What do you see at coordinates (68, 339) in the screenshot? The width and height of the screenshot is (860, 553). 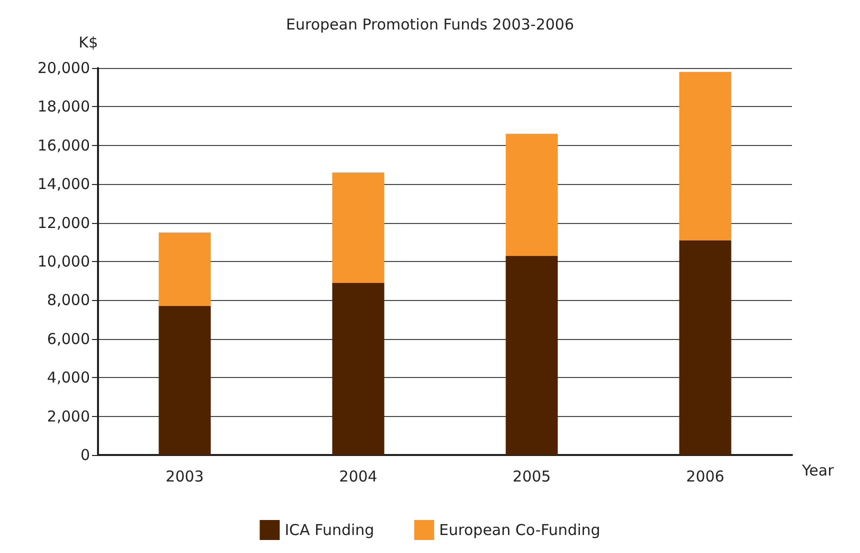 I see `y-tick-label: 6,000` at bounding box center [68, 339].